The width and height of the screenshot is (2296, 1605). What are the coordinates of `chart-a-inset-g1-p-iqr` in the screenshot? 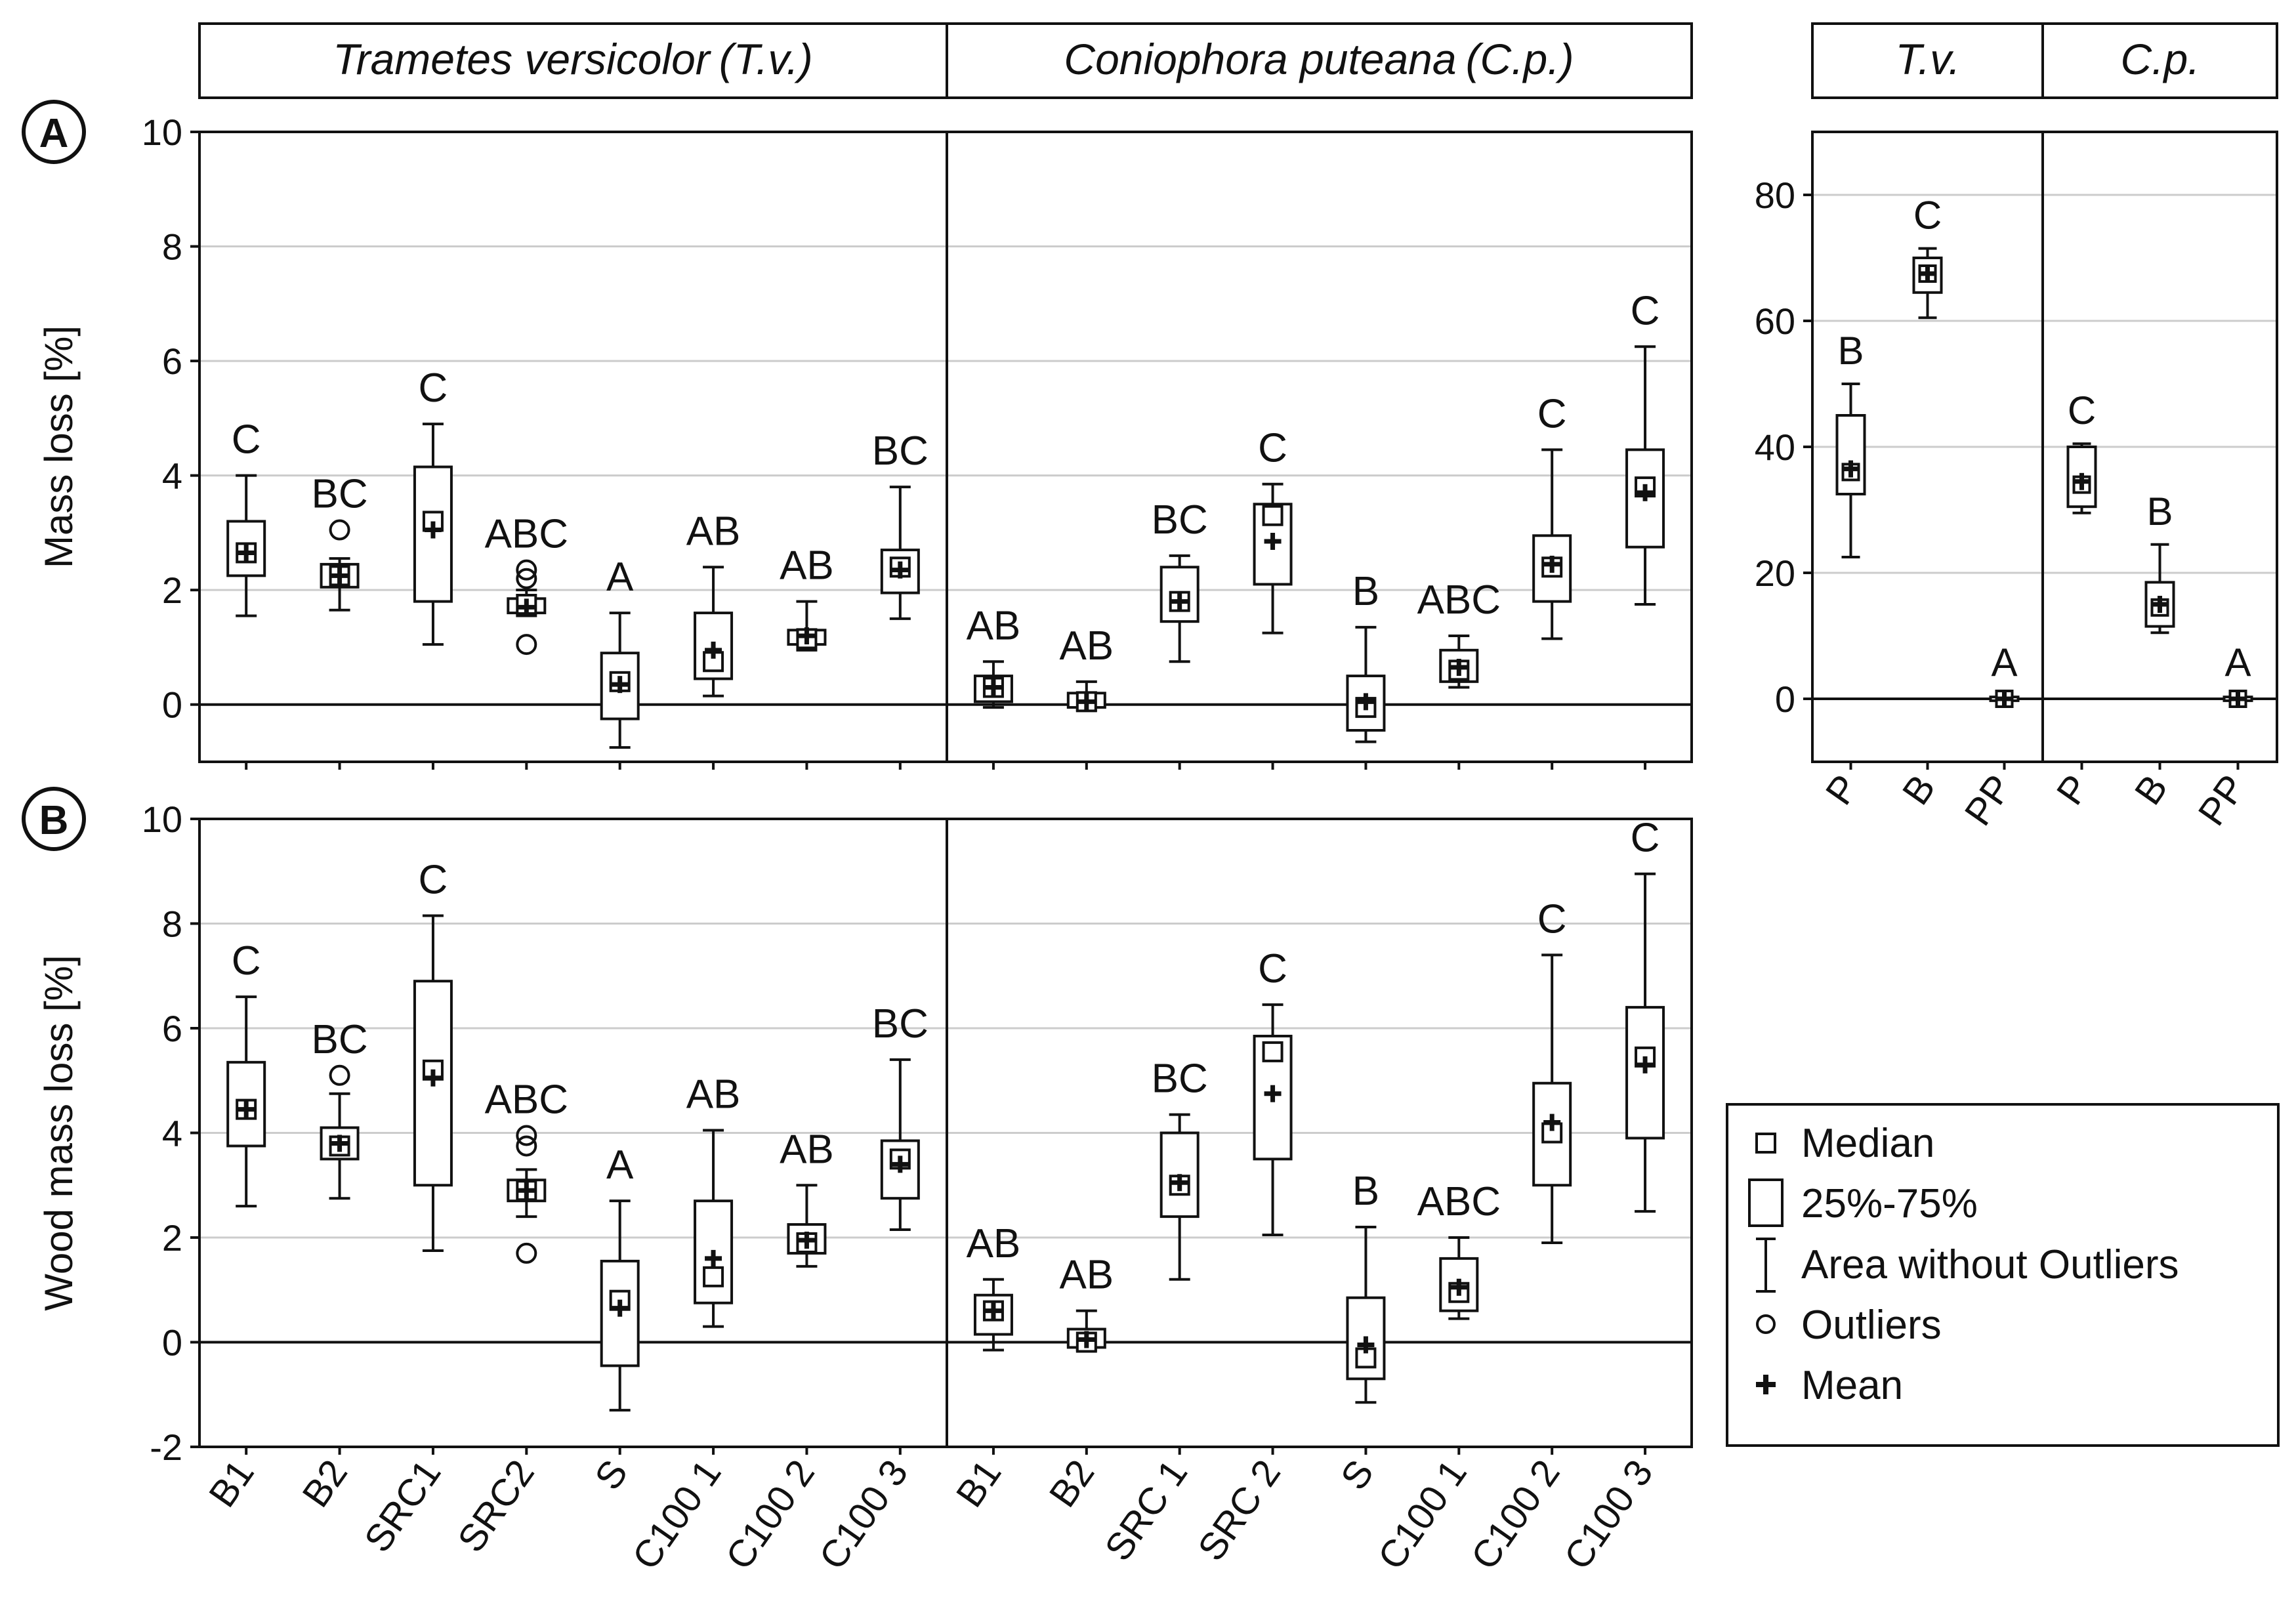 It's located at (1851, 454).